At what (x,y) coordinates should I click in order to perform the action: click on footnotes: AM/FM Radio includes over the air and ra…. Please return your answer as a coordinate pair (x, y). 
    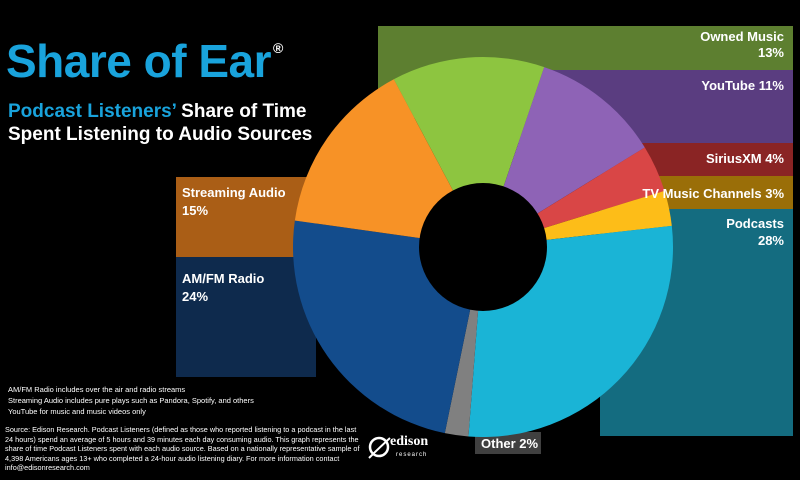
    Looking at the image, I should click on (131, 400).